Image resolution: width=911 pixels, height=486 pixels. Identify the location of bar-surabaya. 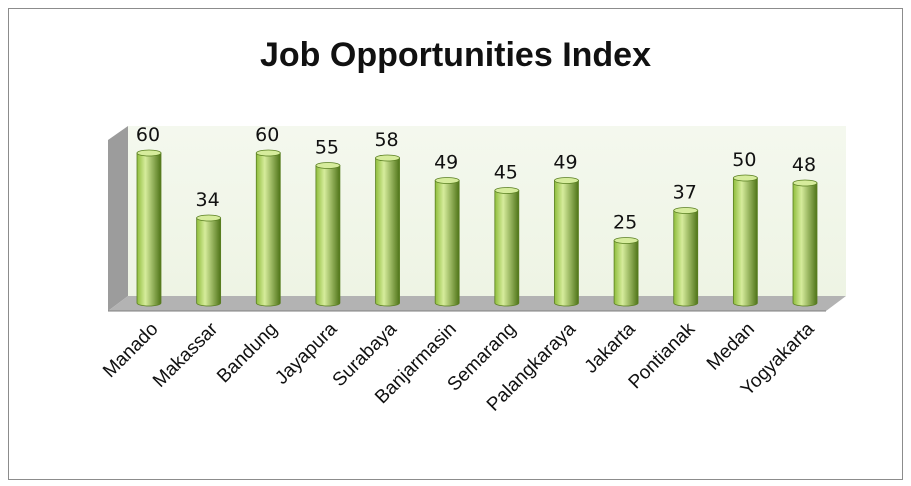
(387, 232).